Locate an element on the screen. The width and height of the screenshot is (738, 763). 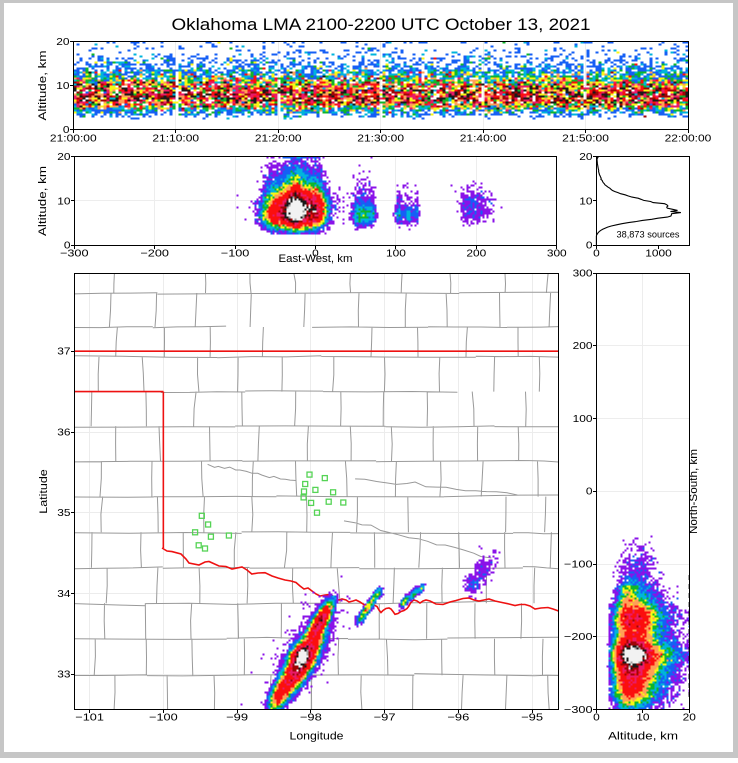
svg-text: −95 is located at coordinates (532, 718).